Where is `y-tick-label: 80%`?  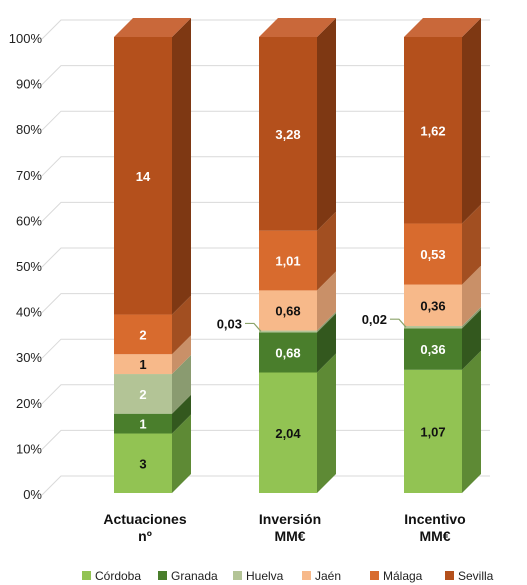 y-tick-label: 80% is located at coordinates (29, 129).